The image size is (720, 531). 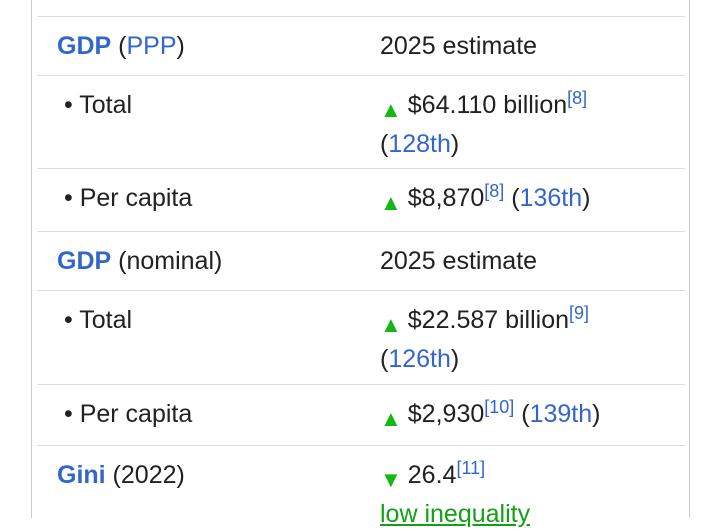 I want to click on down-text: ▼, so click(x=391, y=479).